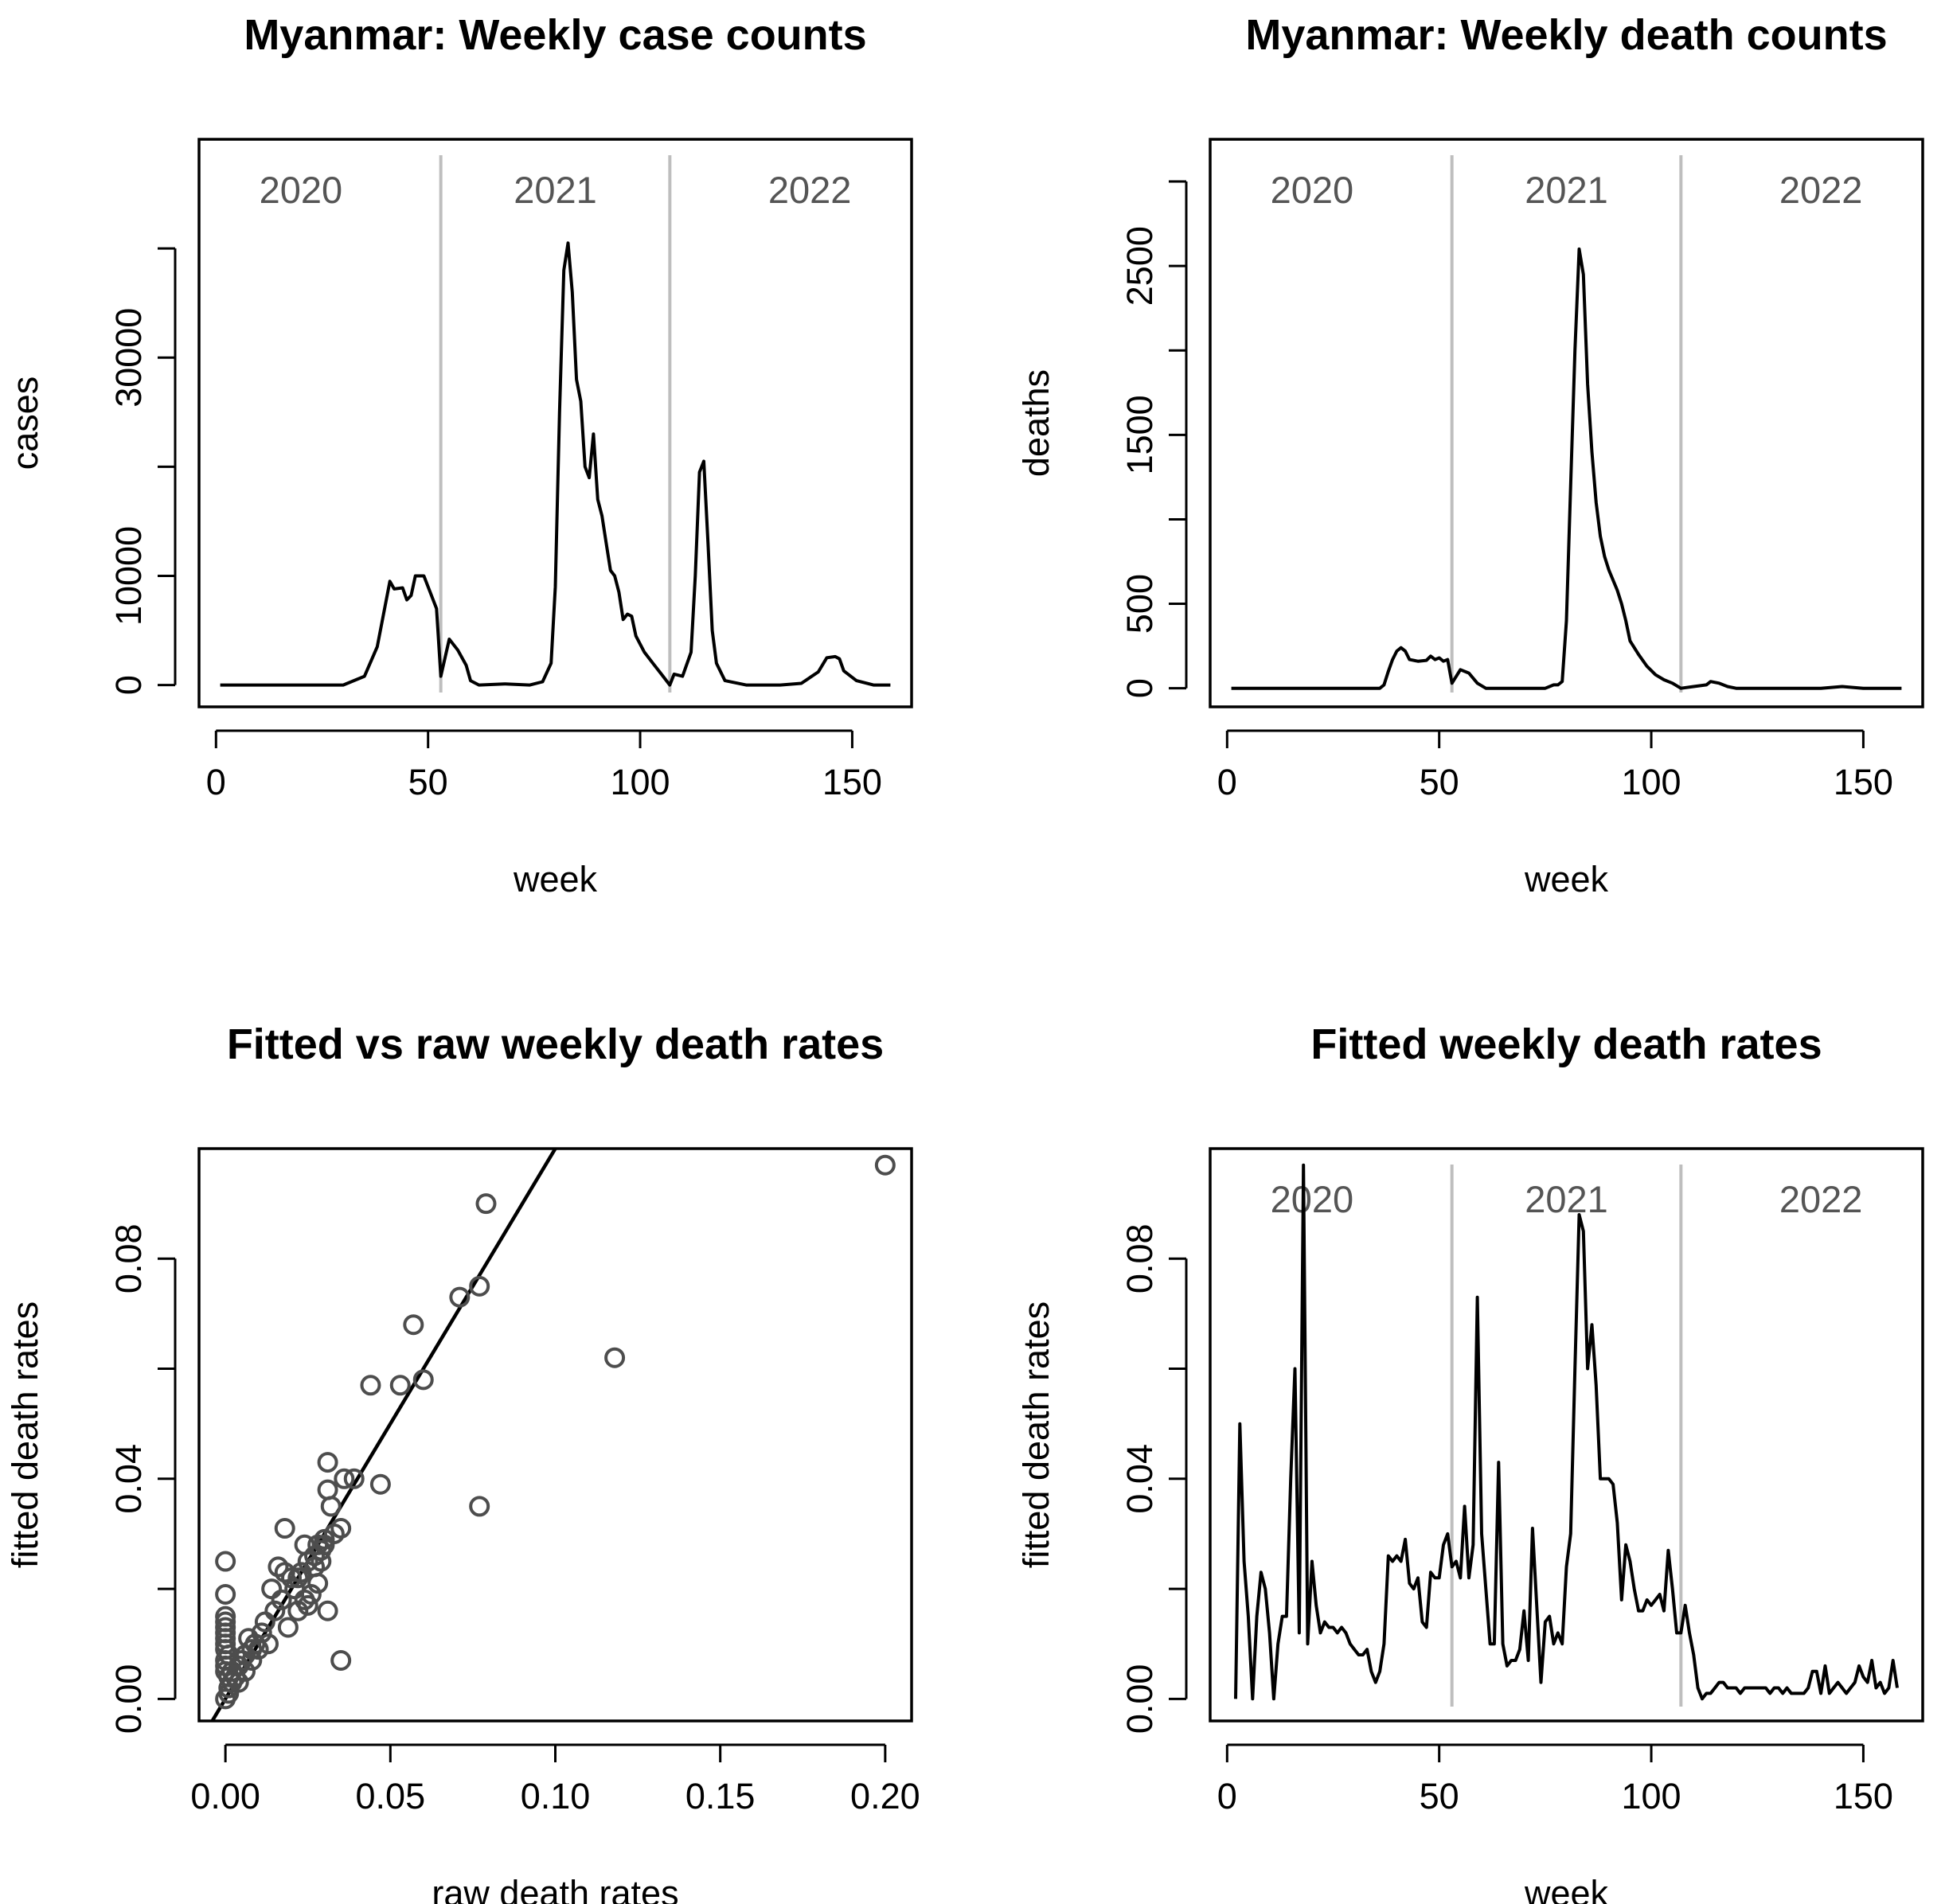 This screenshot has height=1904, width=1945. I want to click on chart-title: Fitted weekly death rates, so click(1566, 1044).